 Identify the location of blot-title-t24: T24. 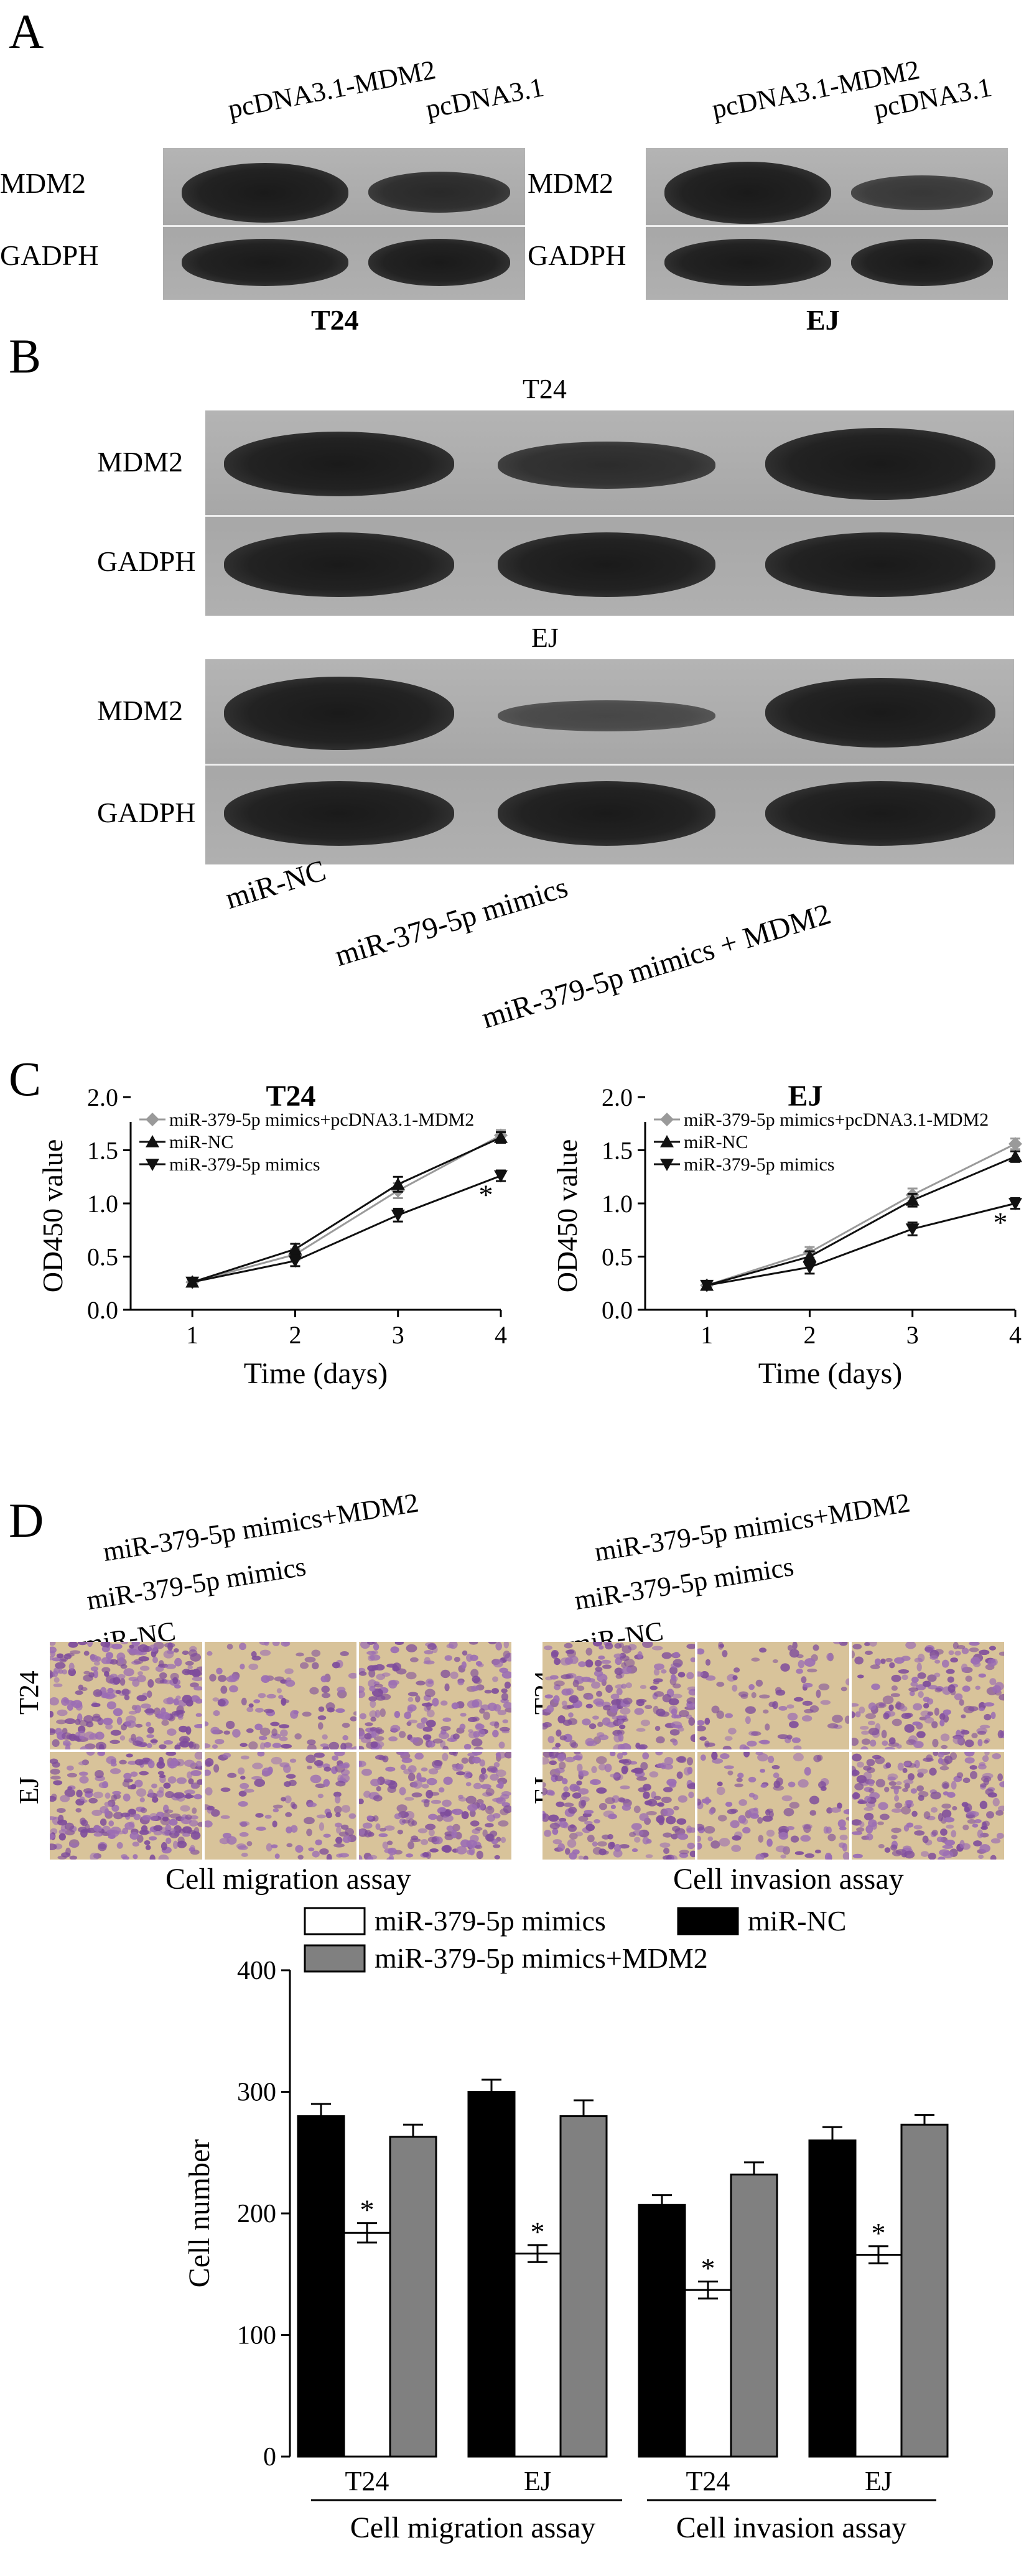
(545, 389).